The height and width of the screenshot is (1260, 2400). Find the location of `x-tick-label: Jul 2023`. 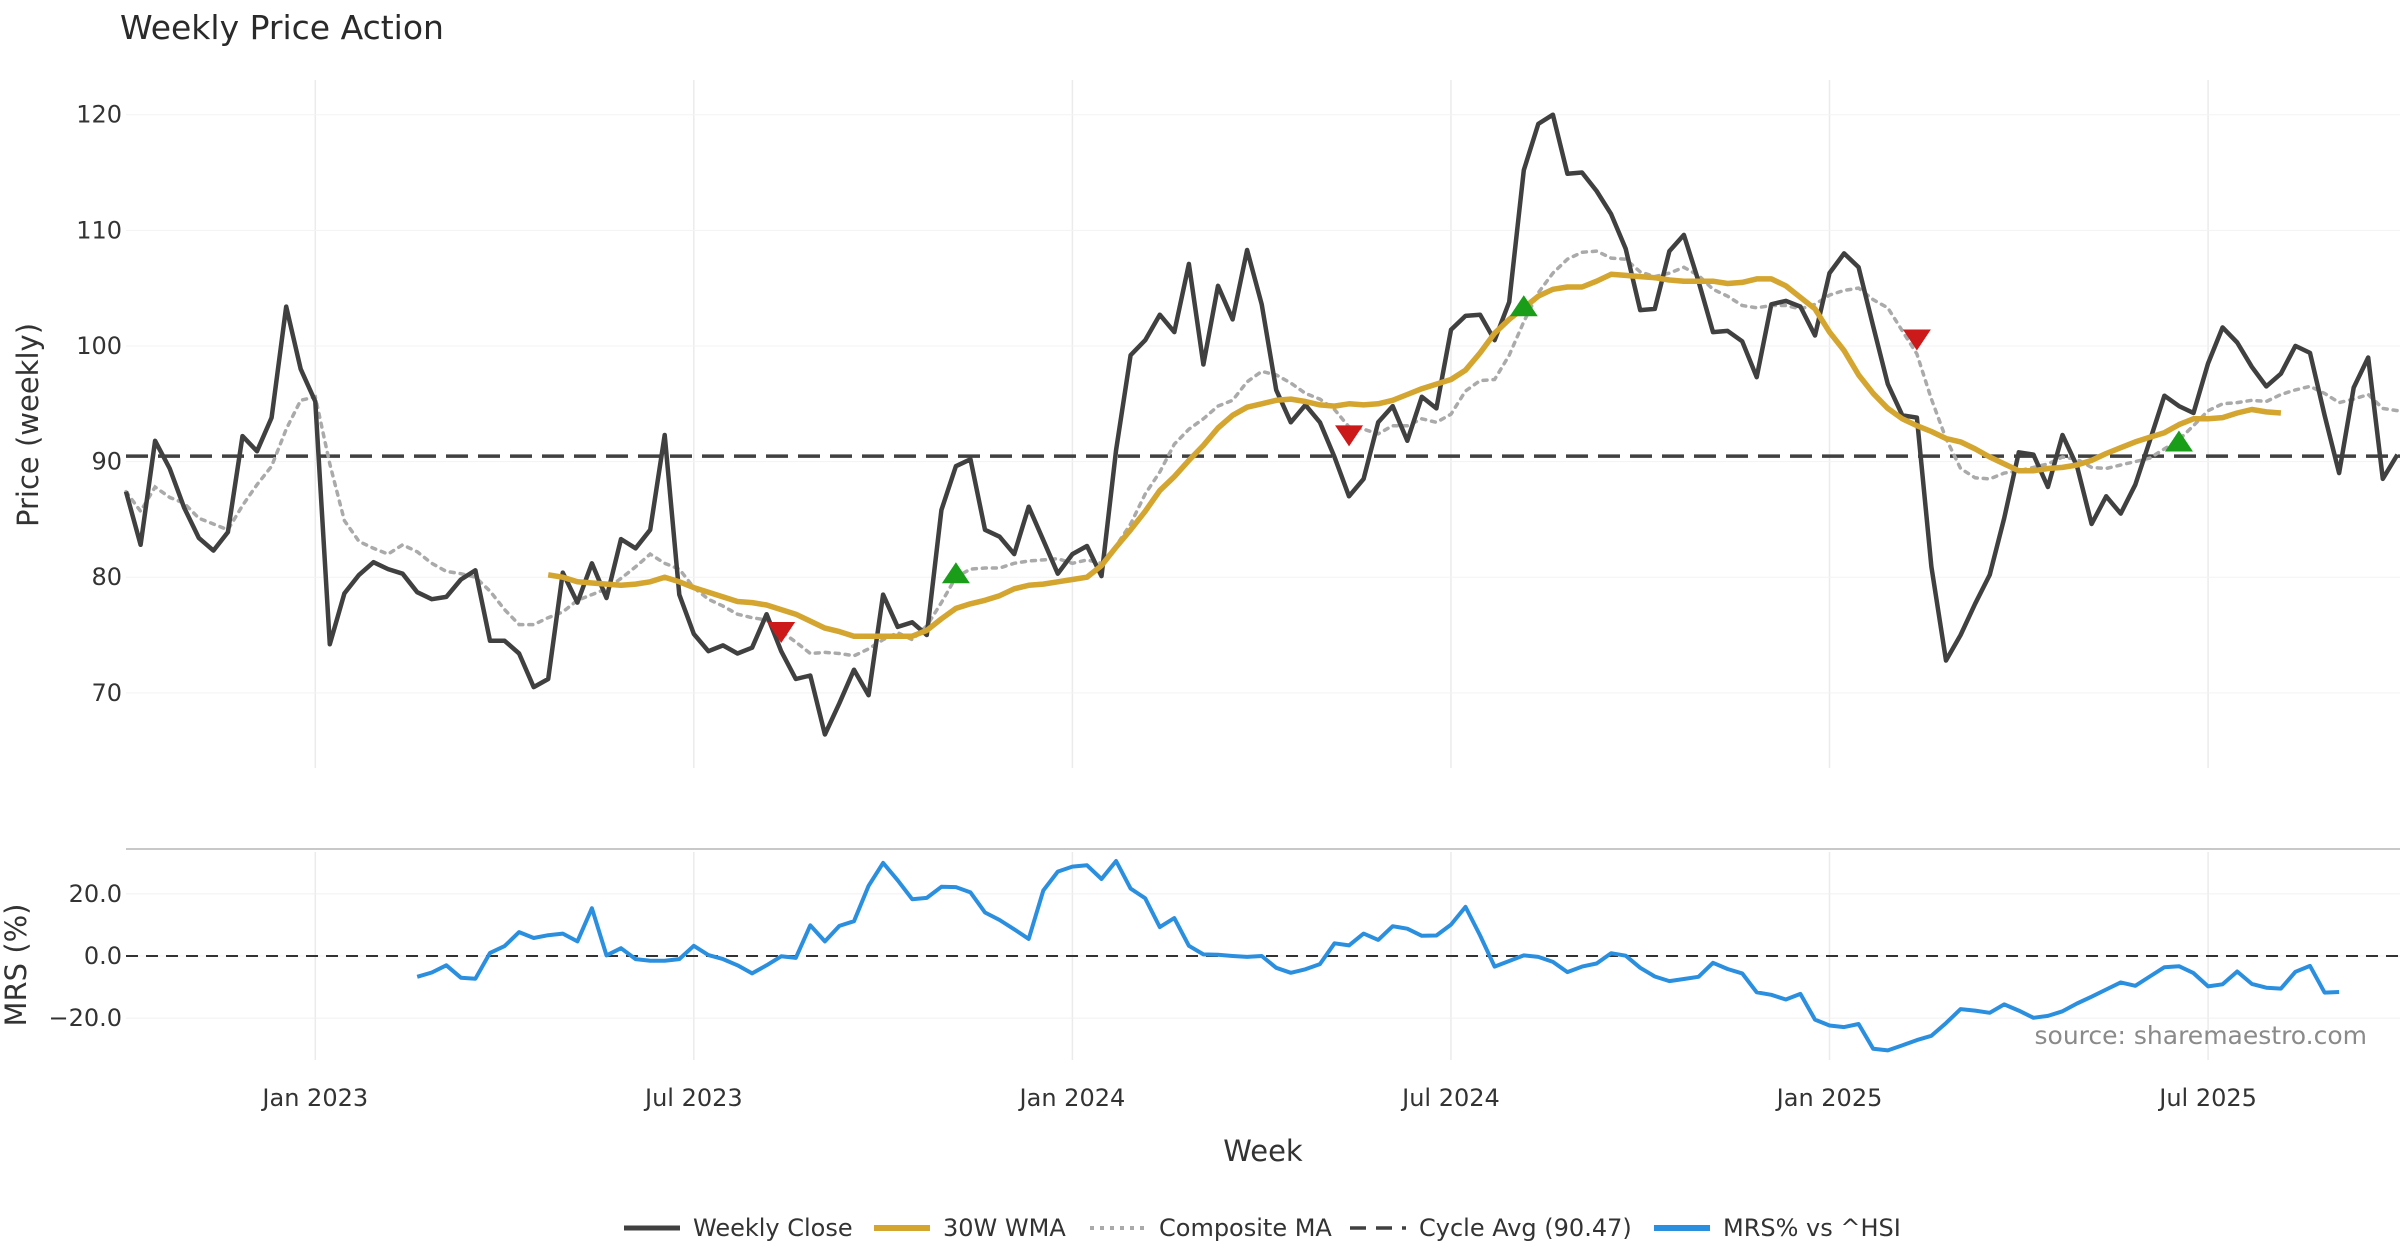

x-tick-label: Jul 2023 is located at coordinates (693, 1098).